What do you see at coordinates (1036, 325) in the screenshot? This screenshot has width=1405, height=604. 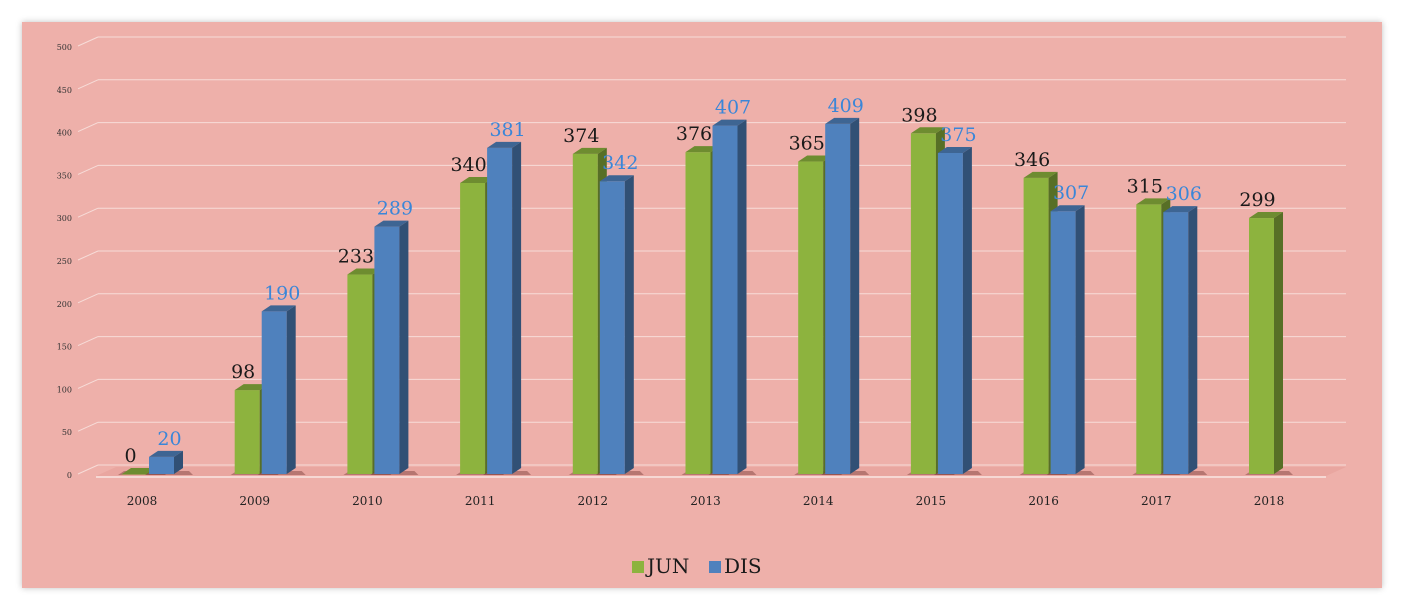 I see `bar-jun-2016` at bounding box center [1036, 325].